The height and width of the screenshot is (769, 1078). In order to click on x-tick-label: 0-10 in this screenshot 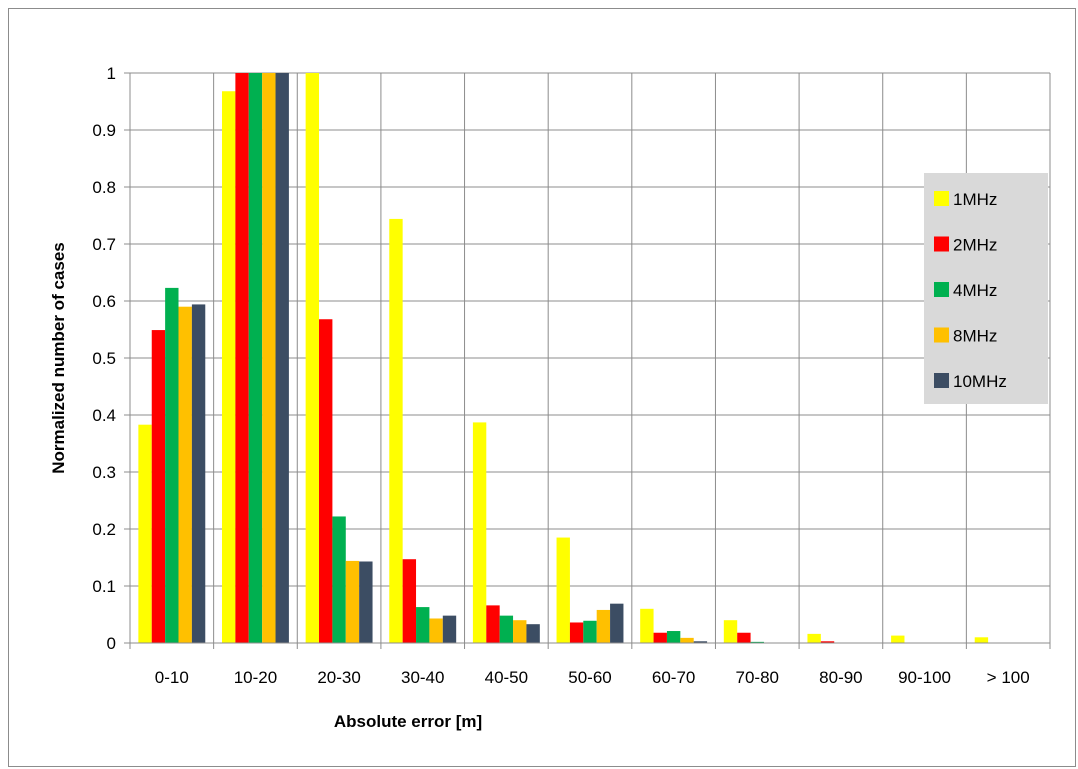, I will do `click(172, 677)`.